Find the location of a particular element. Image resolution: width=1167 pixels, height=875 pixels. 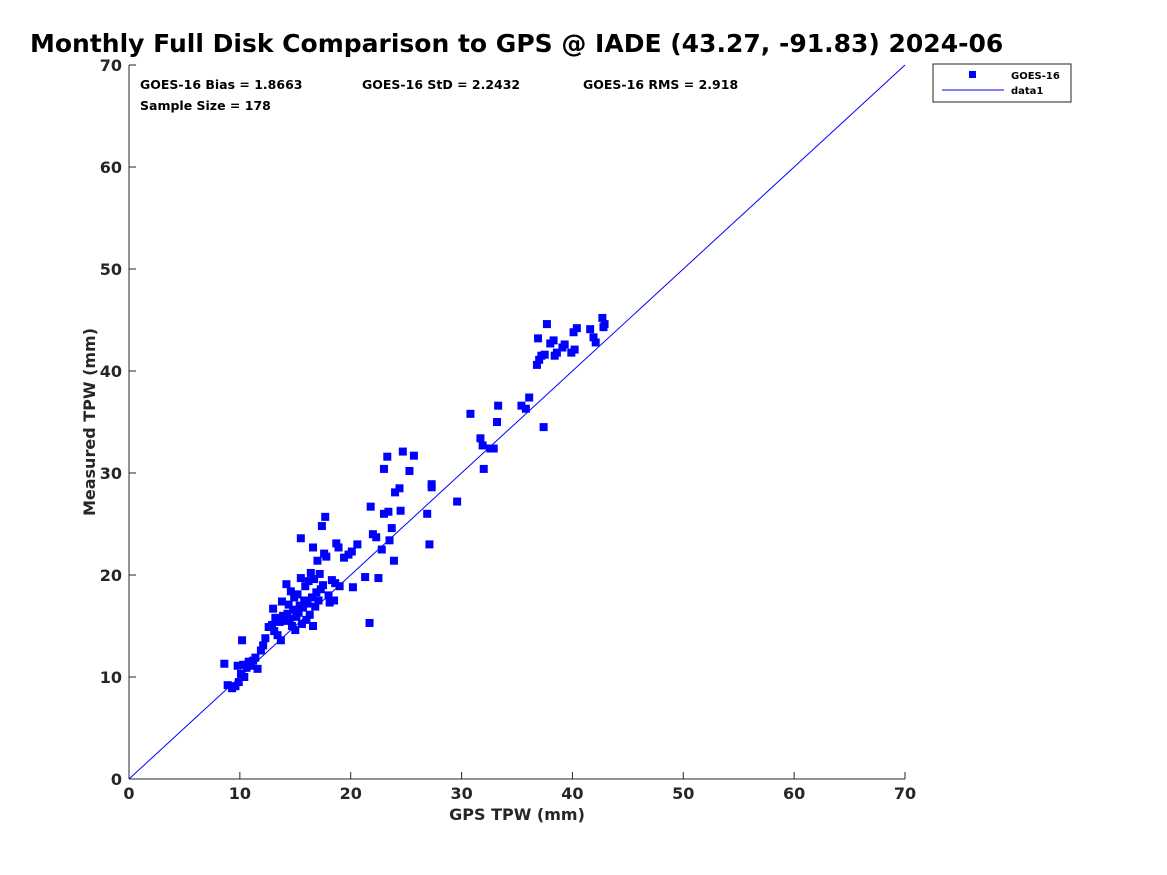

legend-label-goes16: GOES-16 is located at coordinates (1035, 76).